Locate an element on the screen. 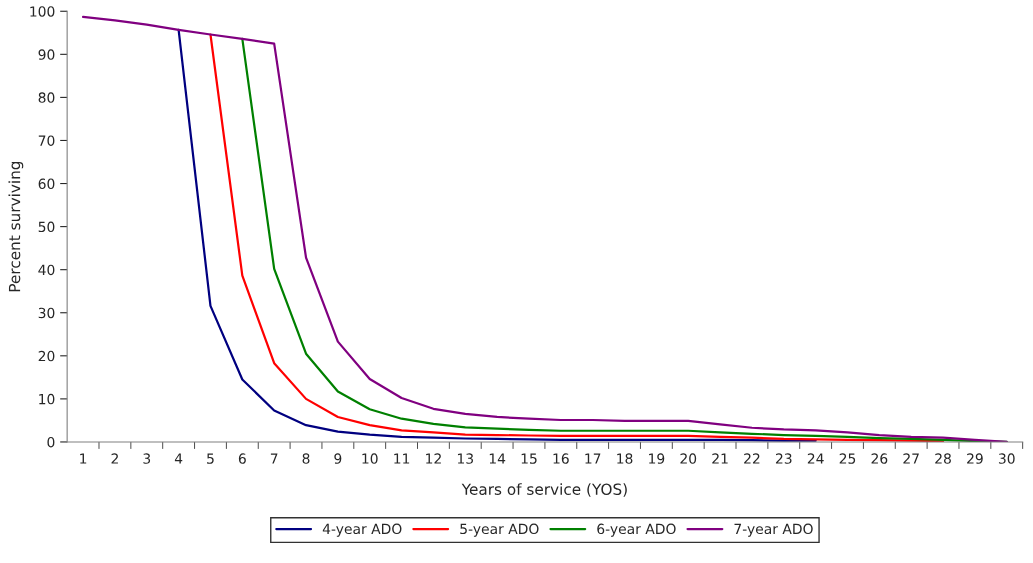  legend-label: 5-year ADO is located at coordinates (499, 530).